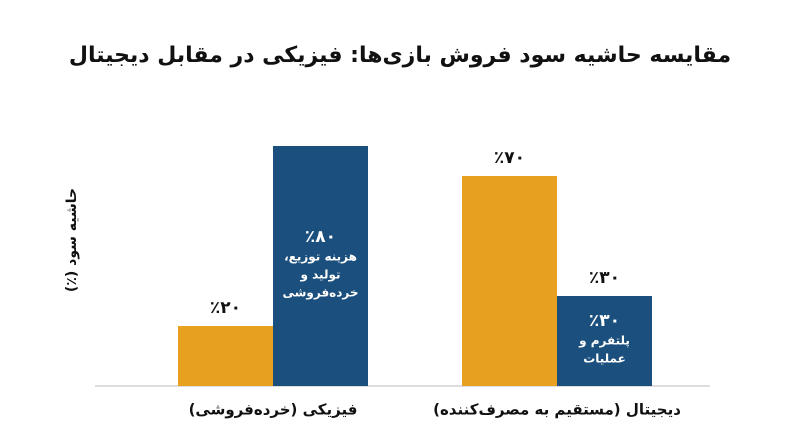 This screenshot has width=800, height=447. What do you see at coordinates (319, 275) in the screenshot?
I see `bar-note: تولید و` at bounding box center [319, 275].